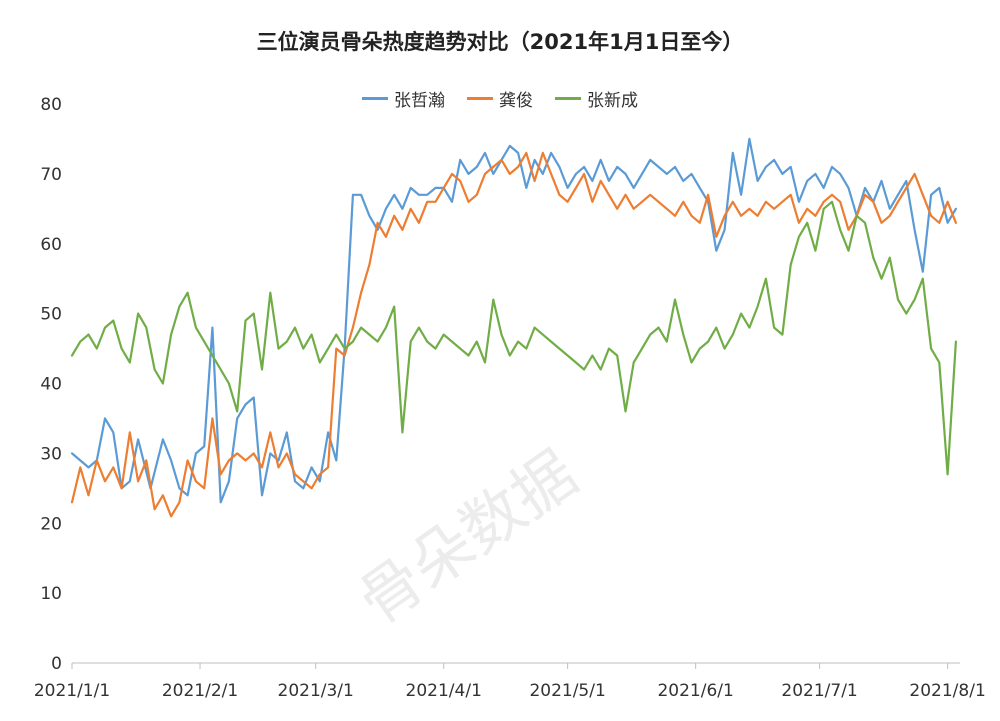 This screenshot has width=1000, height=721. I want to click on x-tick-label: 2021/2/1, so click(200, 691).